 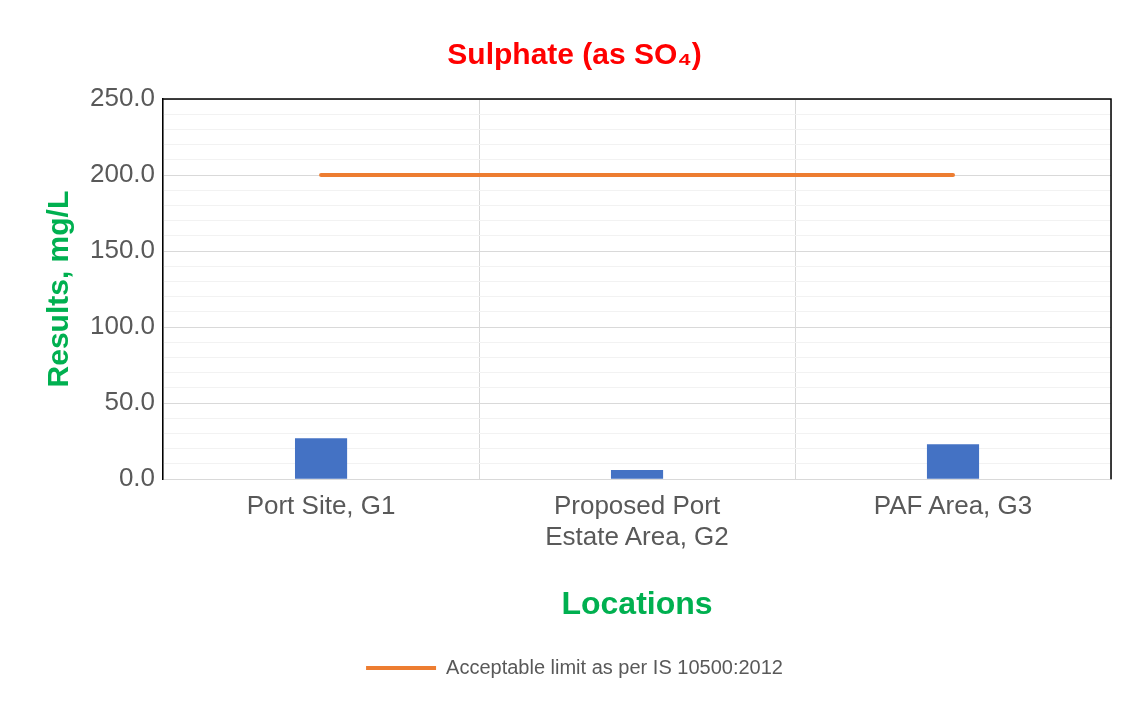 What do you see at coordinates (137, 477) in the screenshot?
I see `y-tick-label: 0.0` at bounding box center [137, 477].